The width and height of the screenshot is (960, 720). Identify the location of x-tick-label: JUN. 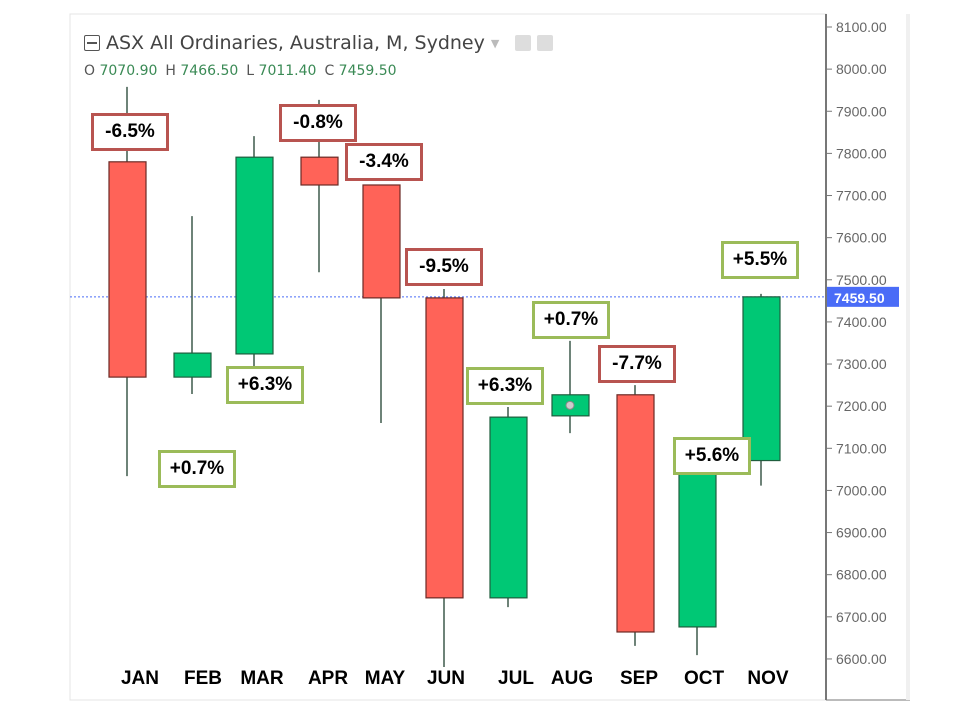
(446, 678).